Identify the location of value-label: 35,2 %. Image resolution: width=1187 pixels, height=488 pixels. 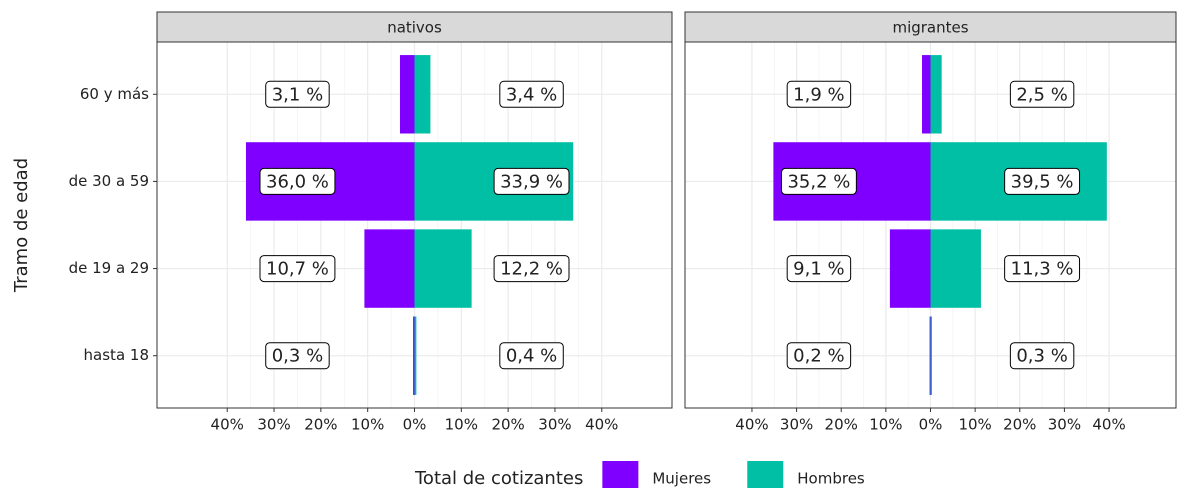
(818, 181).